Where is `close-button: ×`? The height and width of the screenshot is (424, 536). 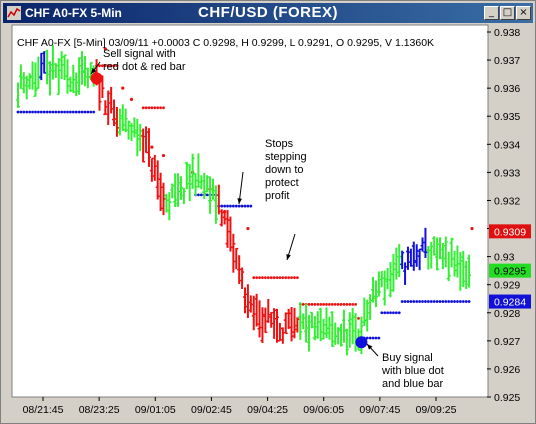
close-button: × is located at coordinates (523, 13).